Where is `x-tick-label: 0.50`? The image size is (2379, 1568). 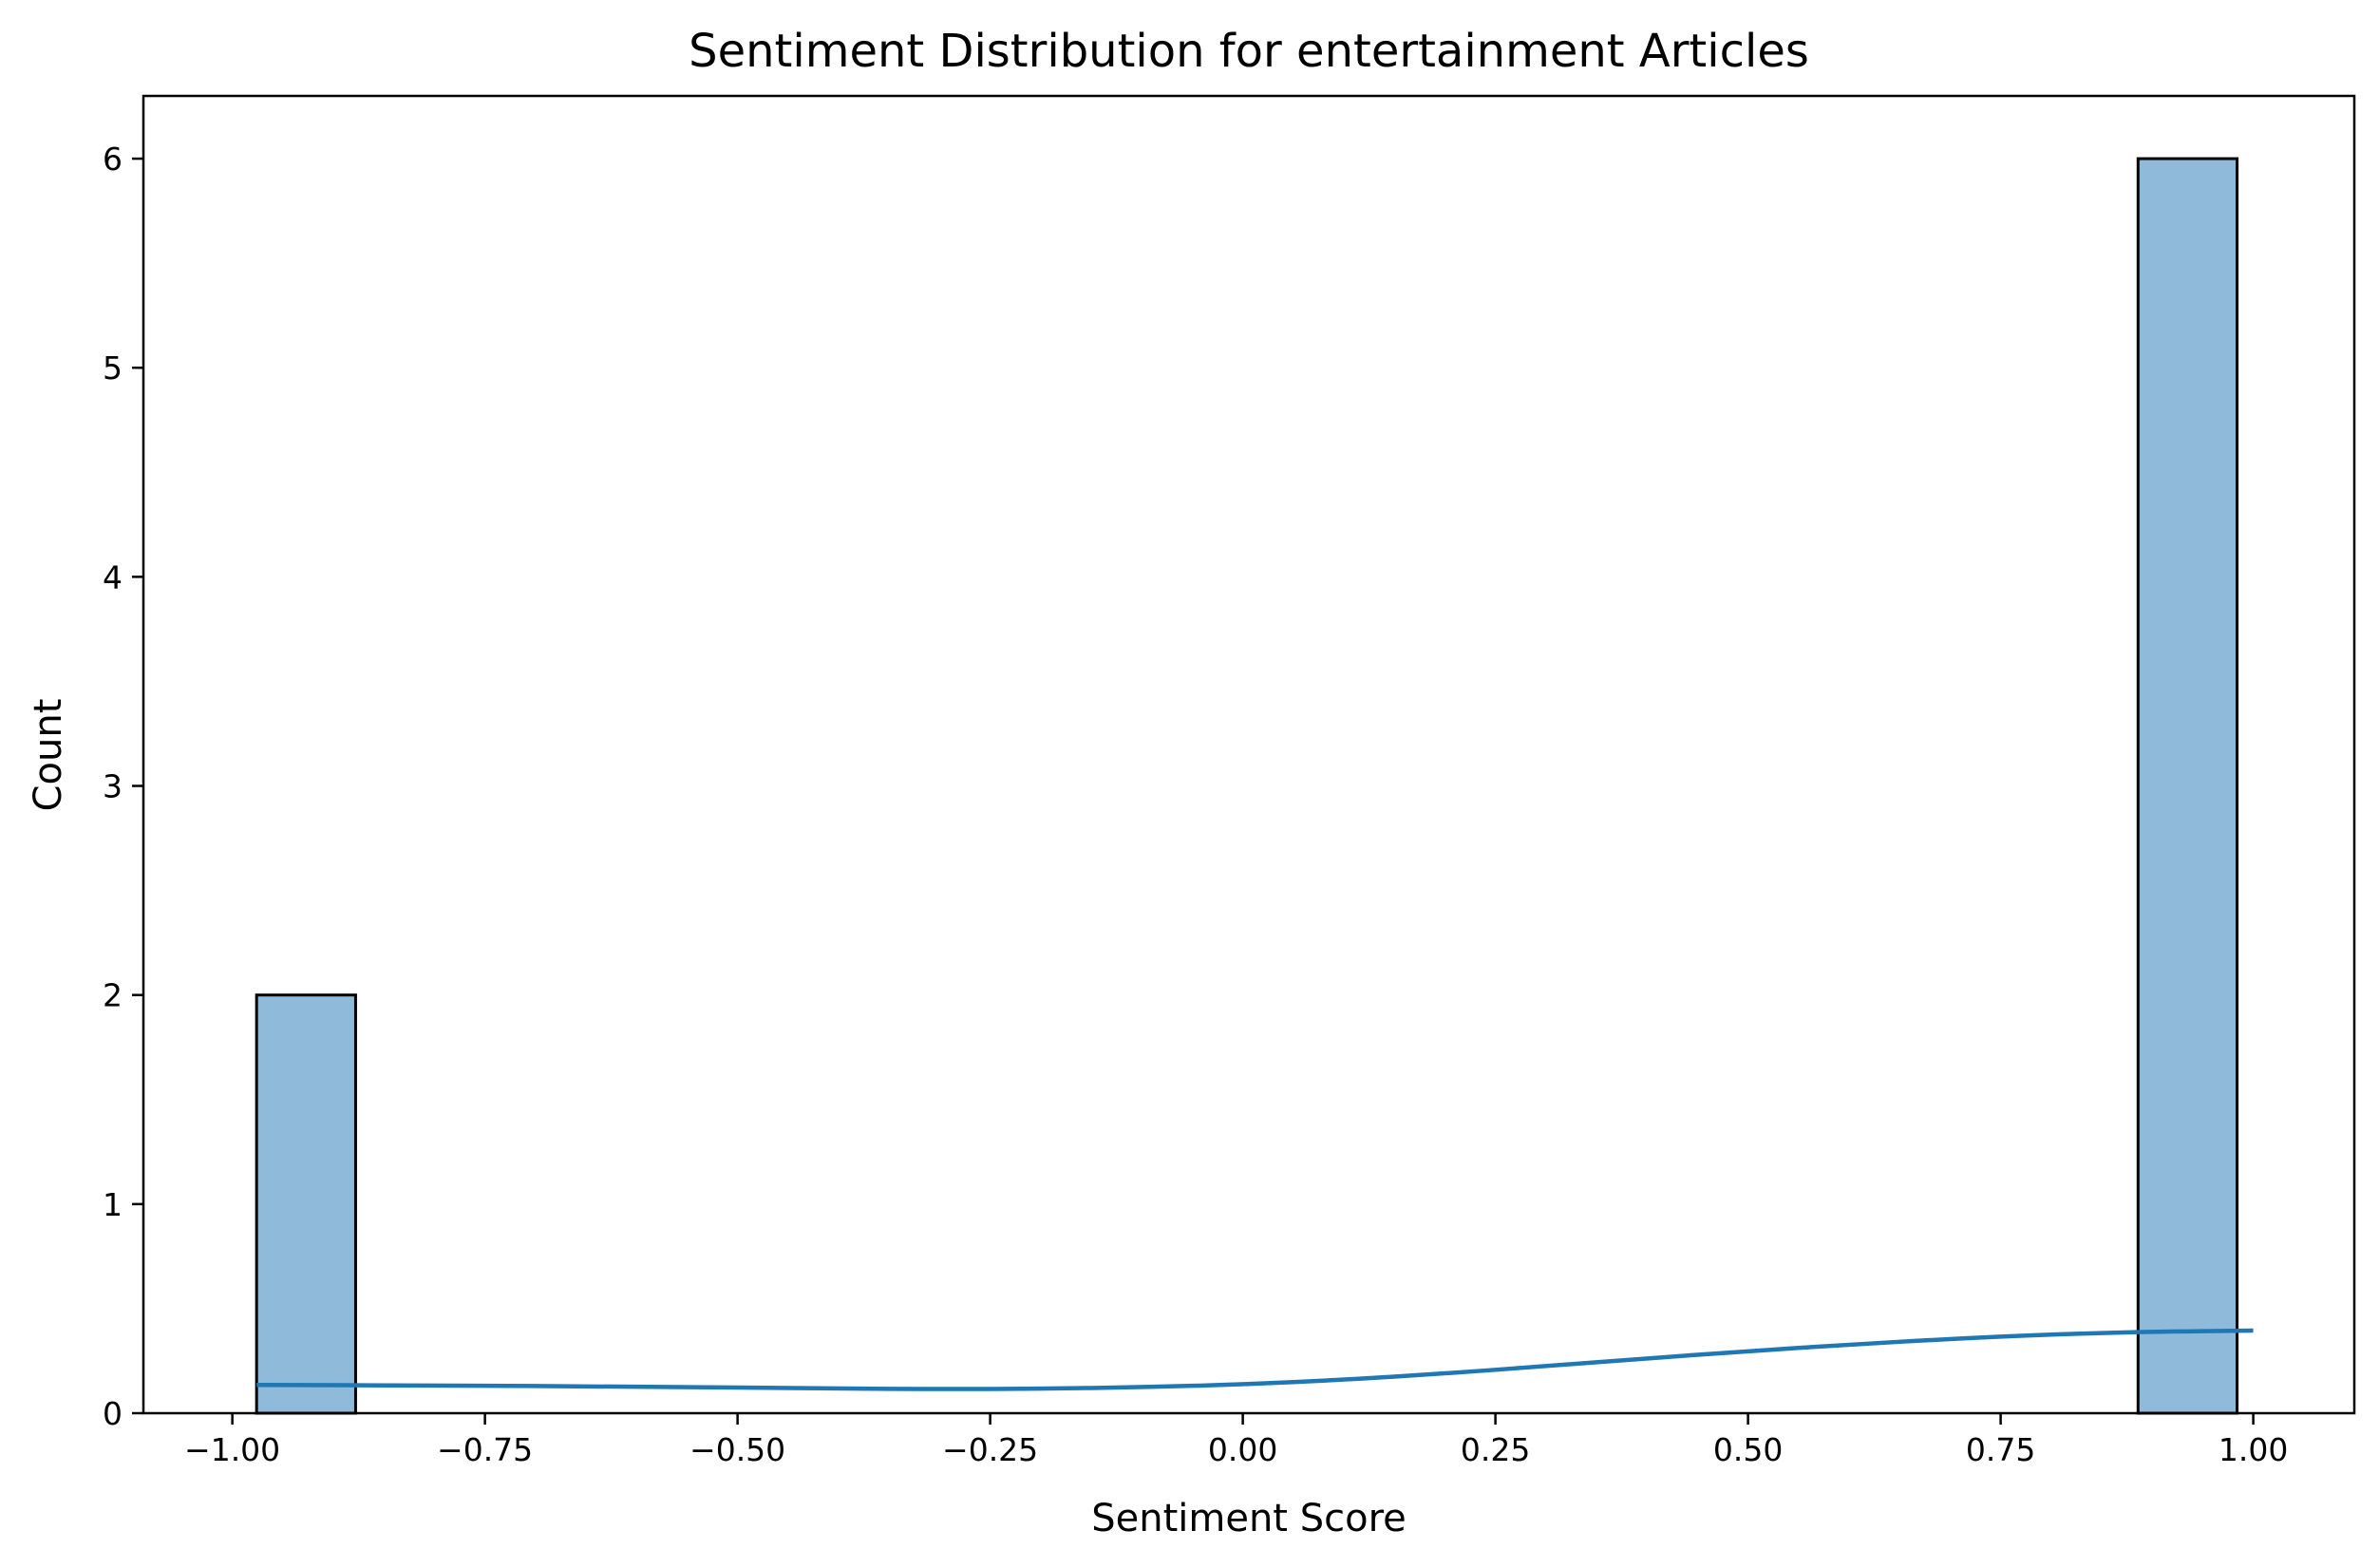
x-tick-label: 0.50 is located at coordinates (1748, 1449).